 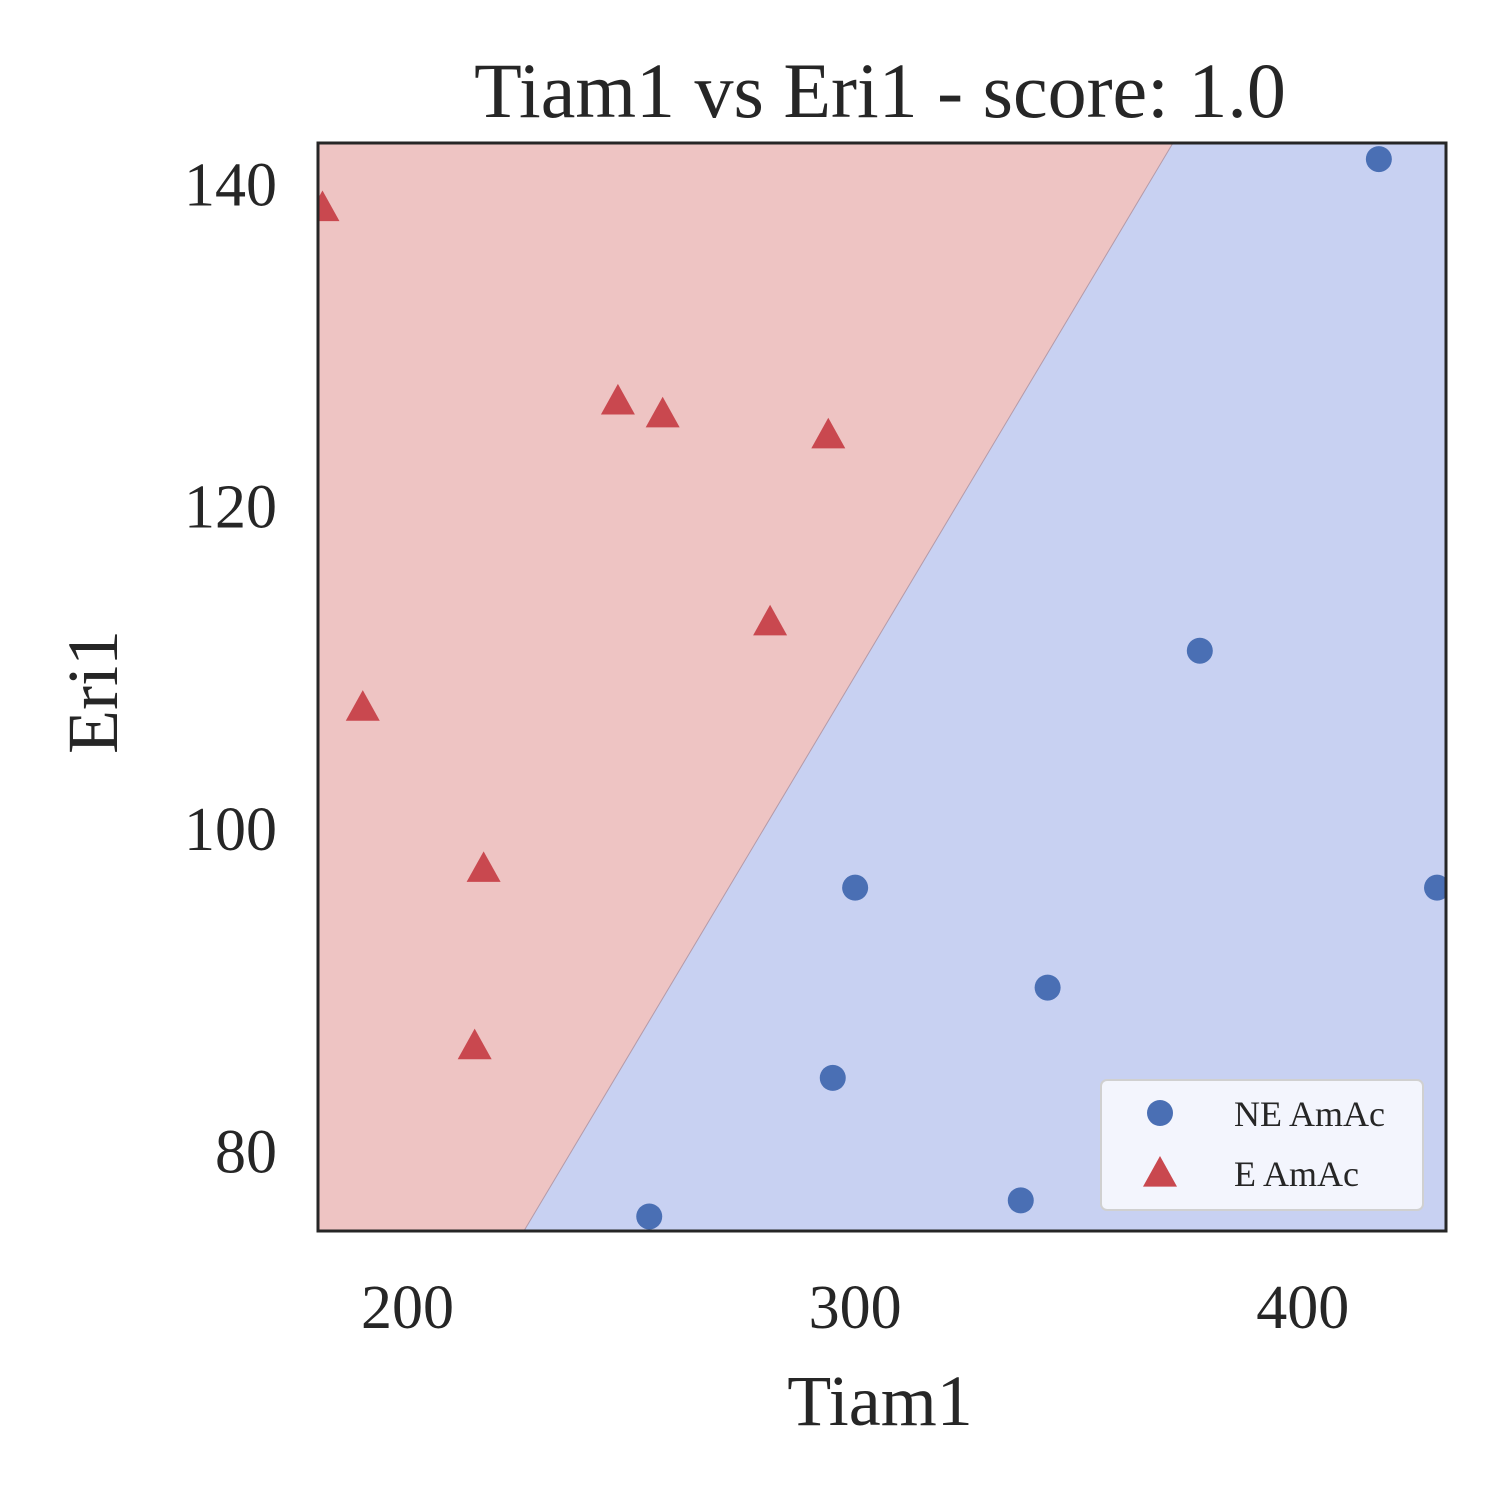 I want to click on x-axis-ticks: 200 300 400, so click(x=855, y=1308).